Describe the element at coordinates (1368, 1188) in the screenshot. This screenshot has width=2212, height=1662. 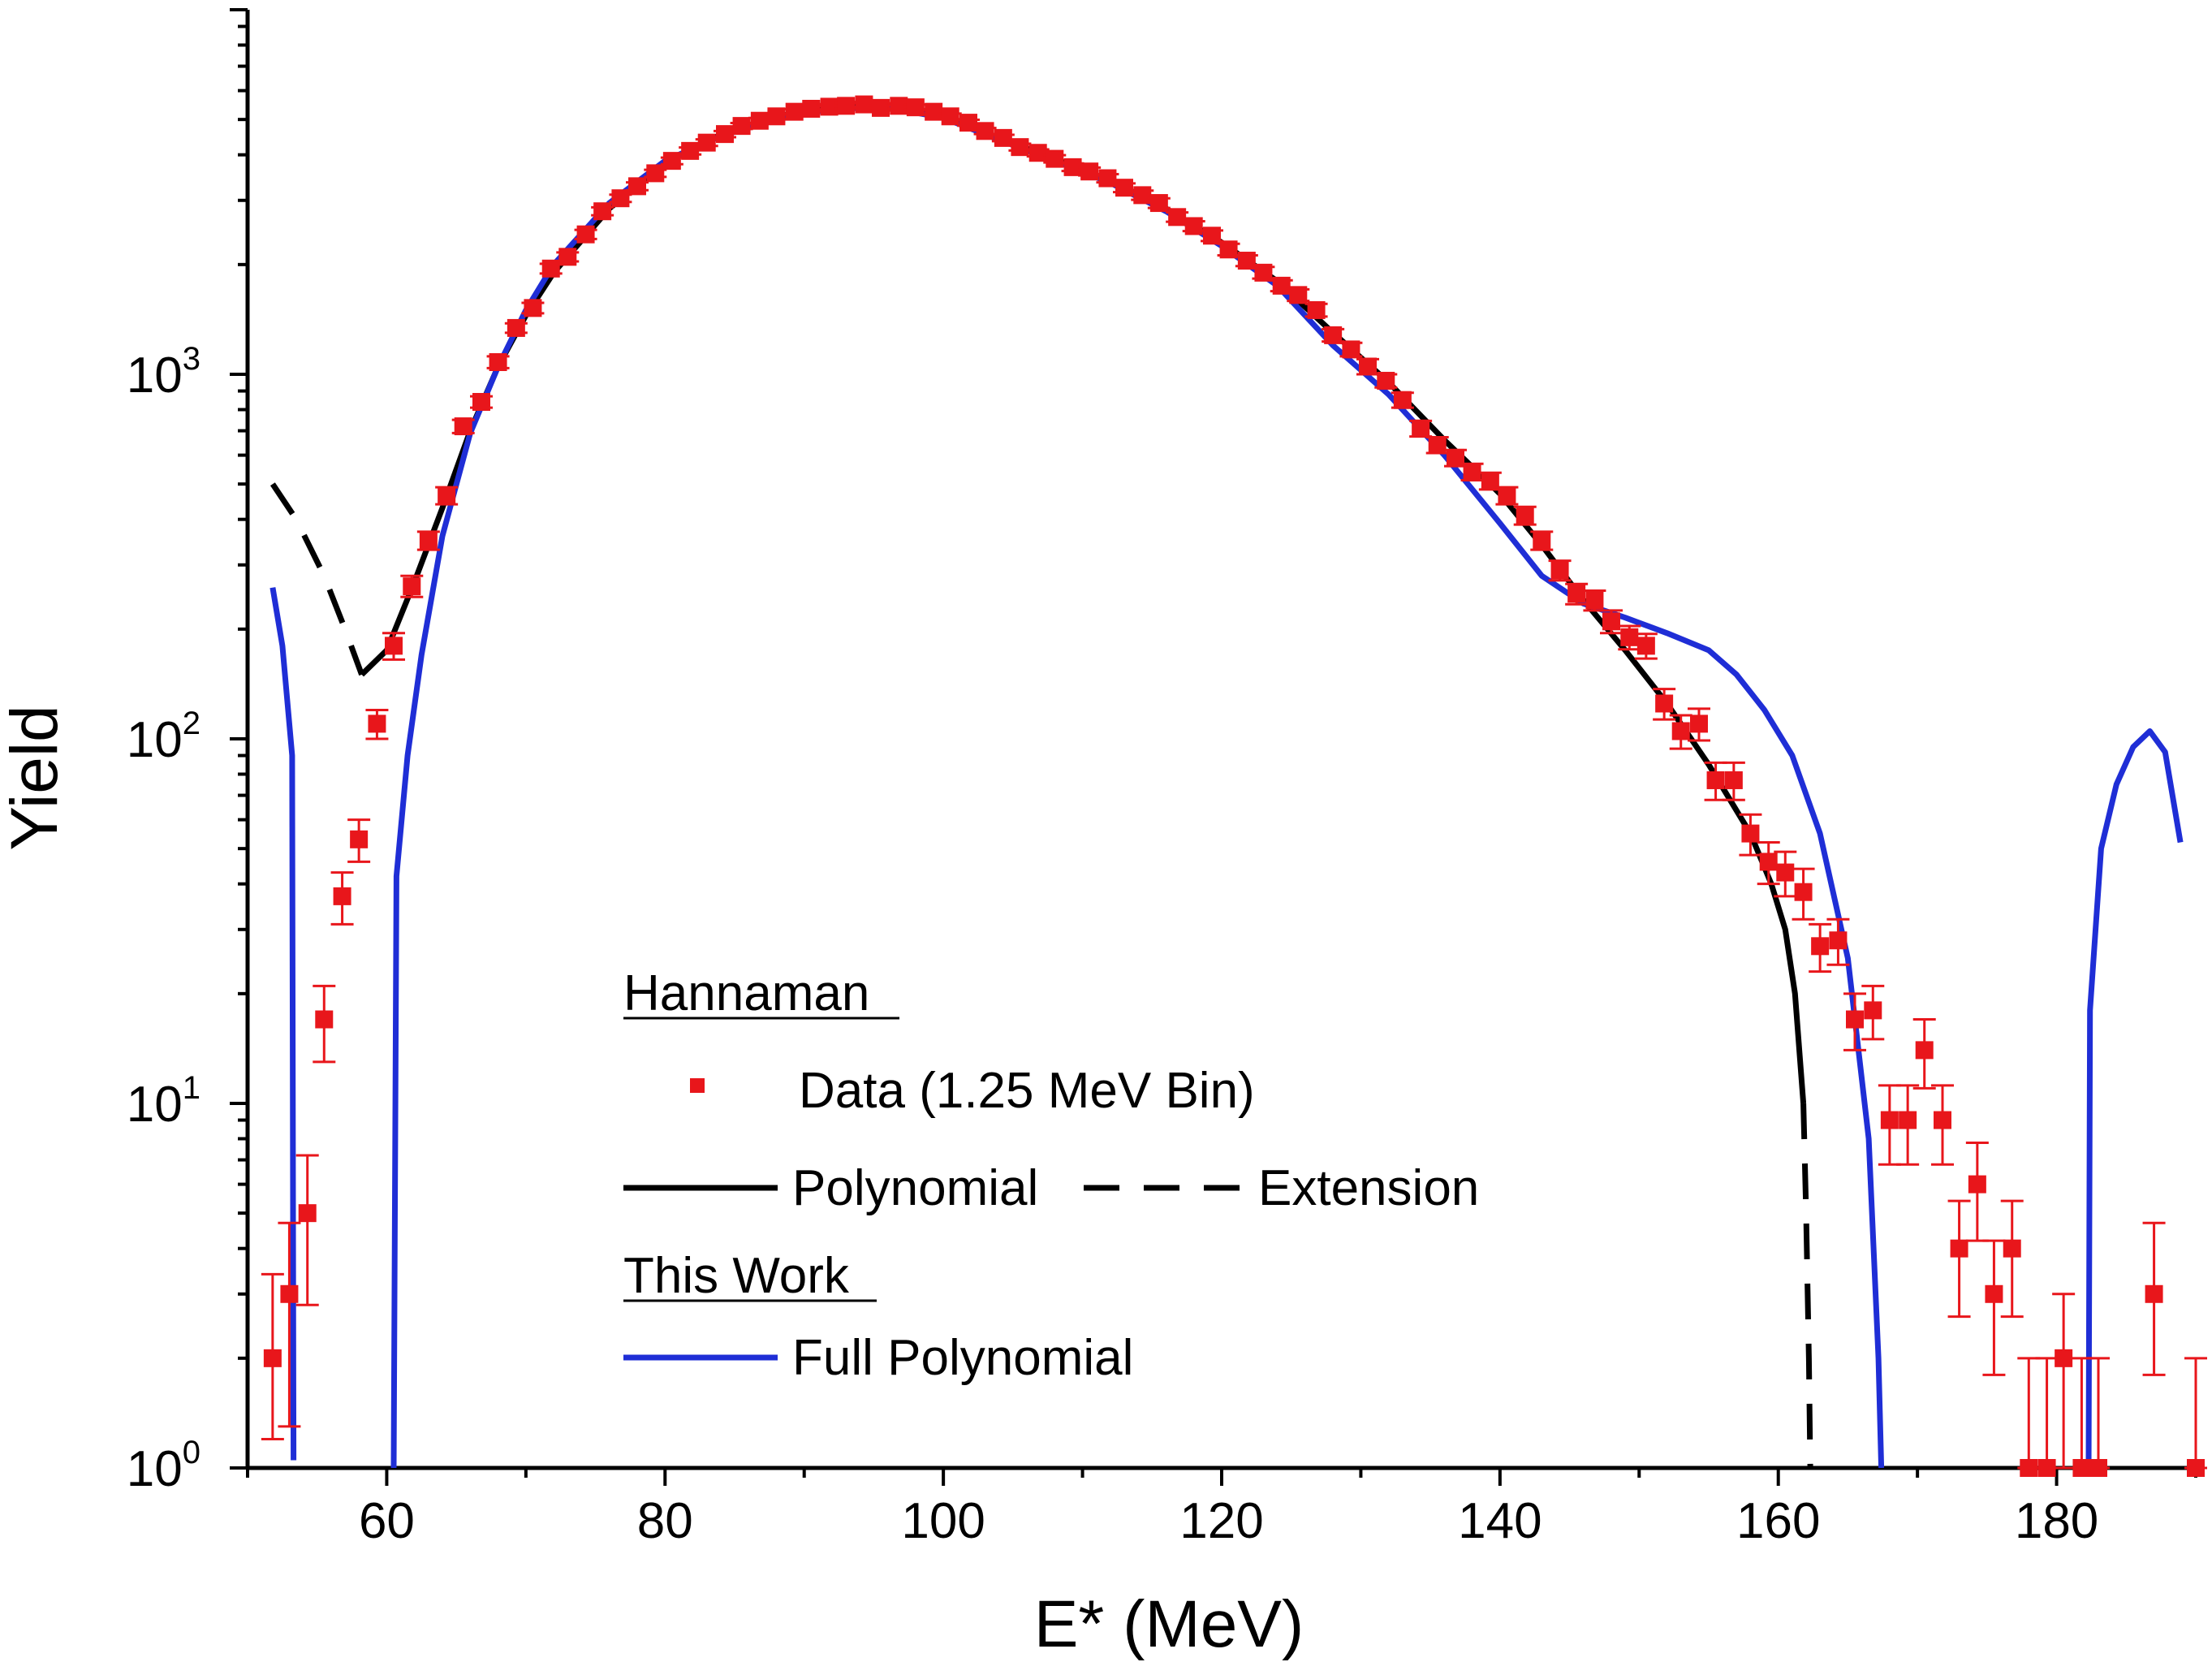
I see `legend-ext-label: Extension` at that location.